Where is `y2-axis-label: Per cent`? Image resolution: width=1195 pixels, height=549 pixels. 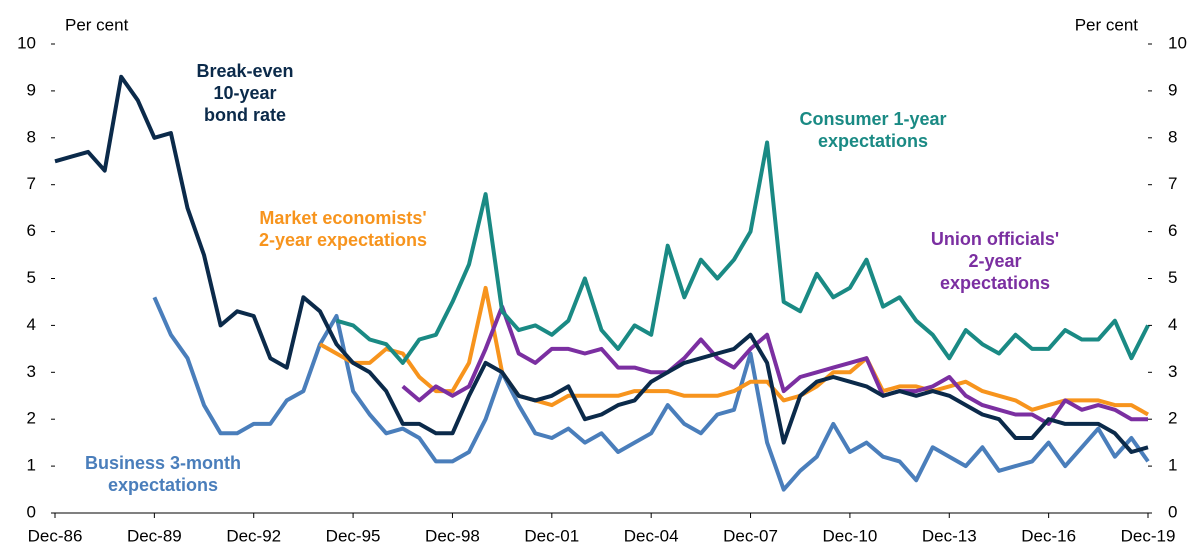 y2-axis-label: Per cent is located at coordinates (1107, 24).